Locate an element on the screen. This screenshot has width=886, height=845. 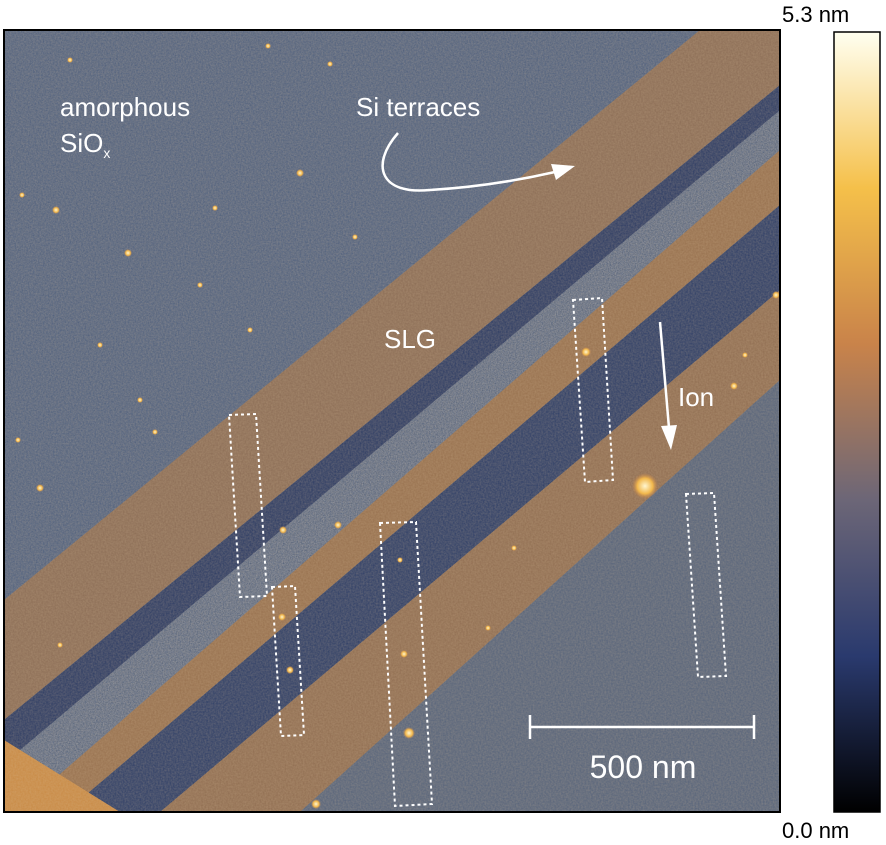
siox-label: SiOx is located at coordinates (85, 144).